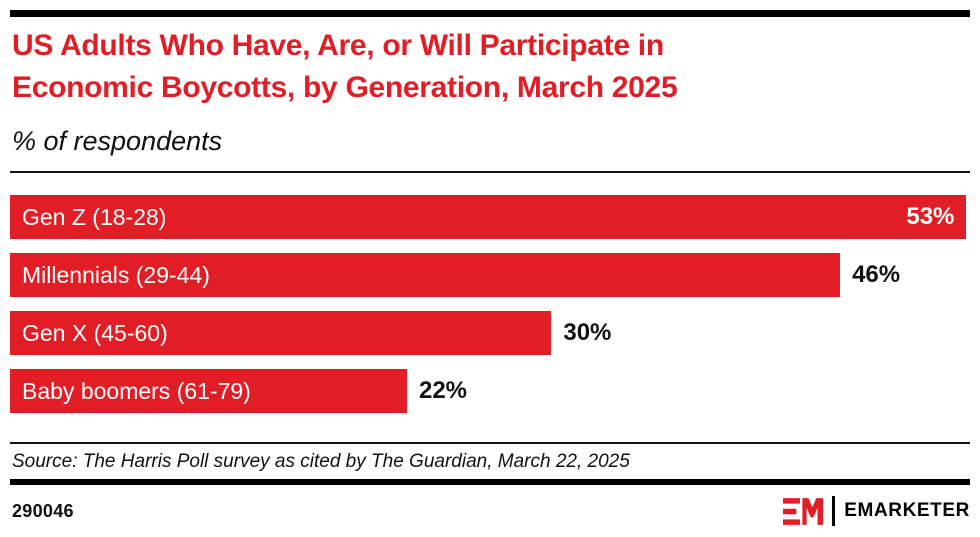 The image size is (980, 537). I want to click on bar-baby-boomers: Baby boomers (61-79), so click(208, 391).